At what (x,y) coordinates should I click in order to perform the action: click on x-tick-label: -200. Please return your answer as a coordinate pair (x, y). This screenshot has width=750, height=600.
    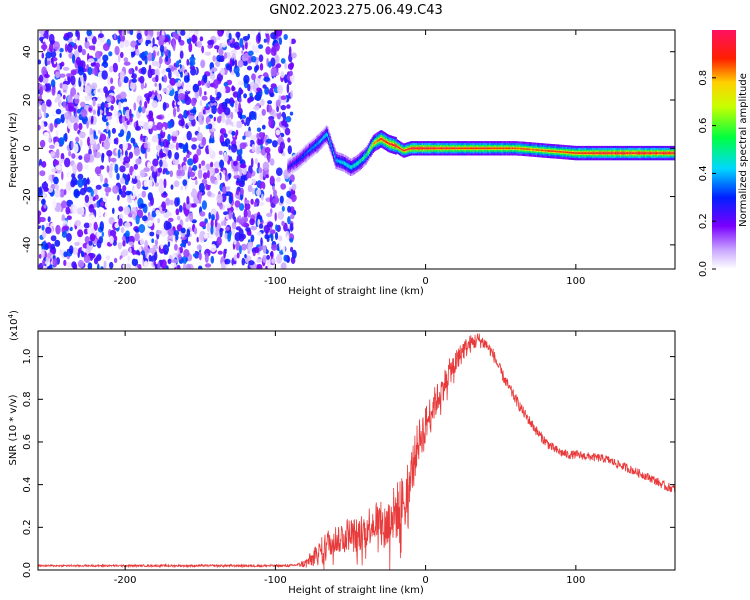
    Looking at the image, I should click on (125, 281).